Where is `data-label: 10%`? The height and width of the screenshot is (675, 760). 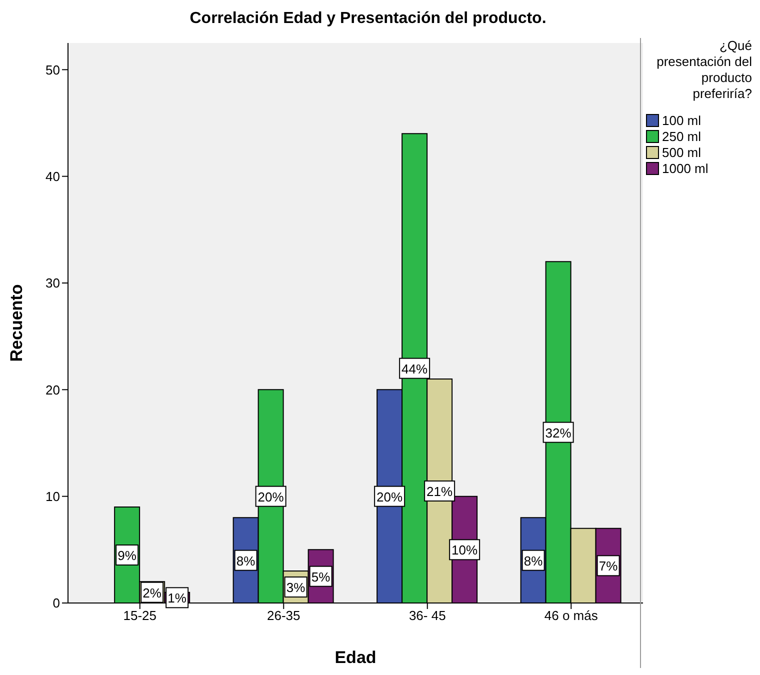 data-label: 10% is located at coordinates (465, 550).